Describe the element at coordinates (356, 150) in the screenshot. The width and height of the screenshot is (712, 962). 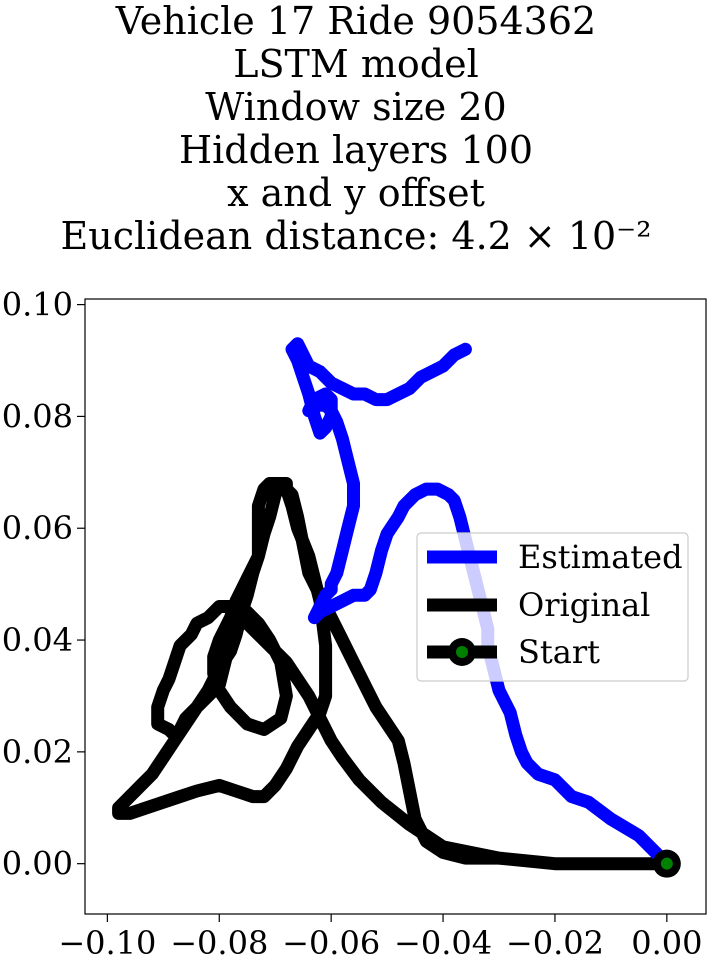
I see `title-line-hidden: Hidden layers 100` at that location.